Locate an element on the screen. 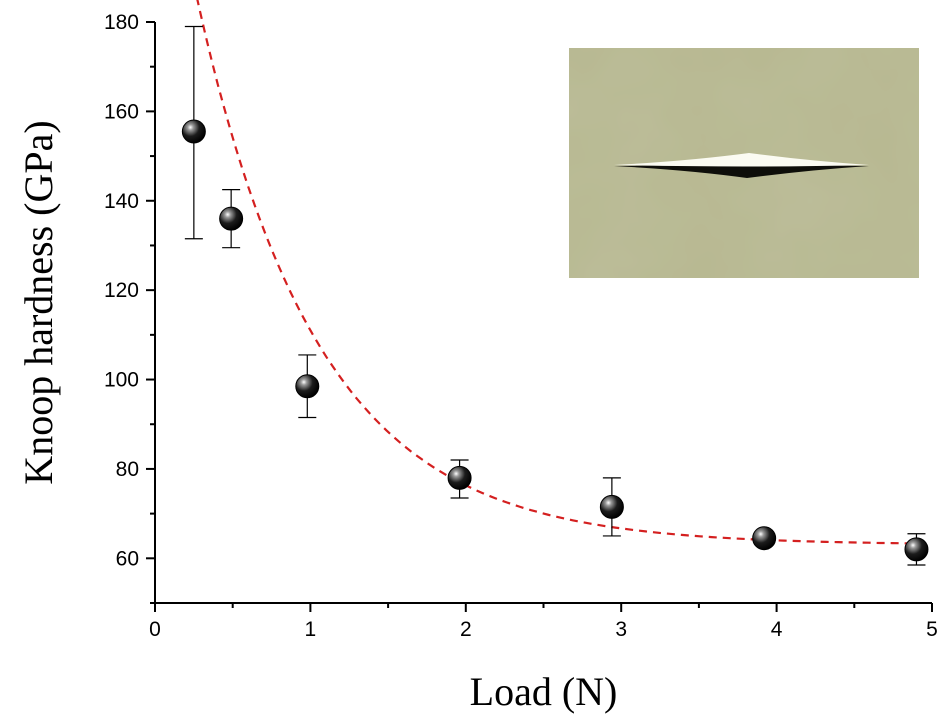 The height and width of the screenshot is (718, 938). y-axis-title: Knoop hardness (GPa) is located at coordinates (38, 302).